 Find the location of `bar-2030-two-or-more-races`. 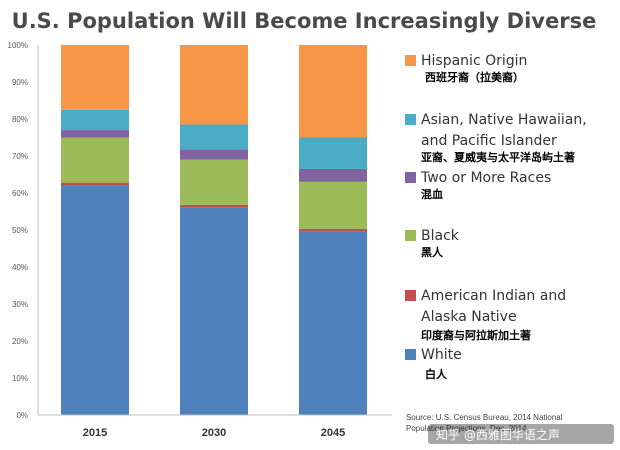

bar-2030-two-or-more-races is located at coordinates (214, 154).